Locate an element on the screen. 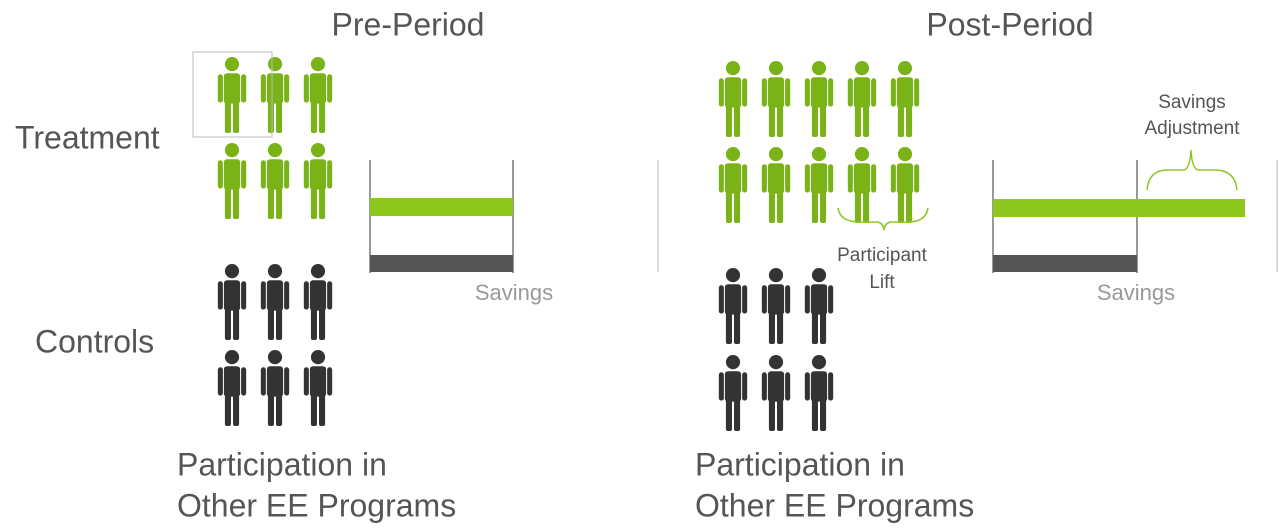 Image resolution: width=1280 pixels, height=528 pixels. post-bars is located at coordinates (1118, 216).